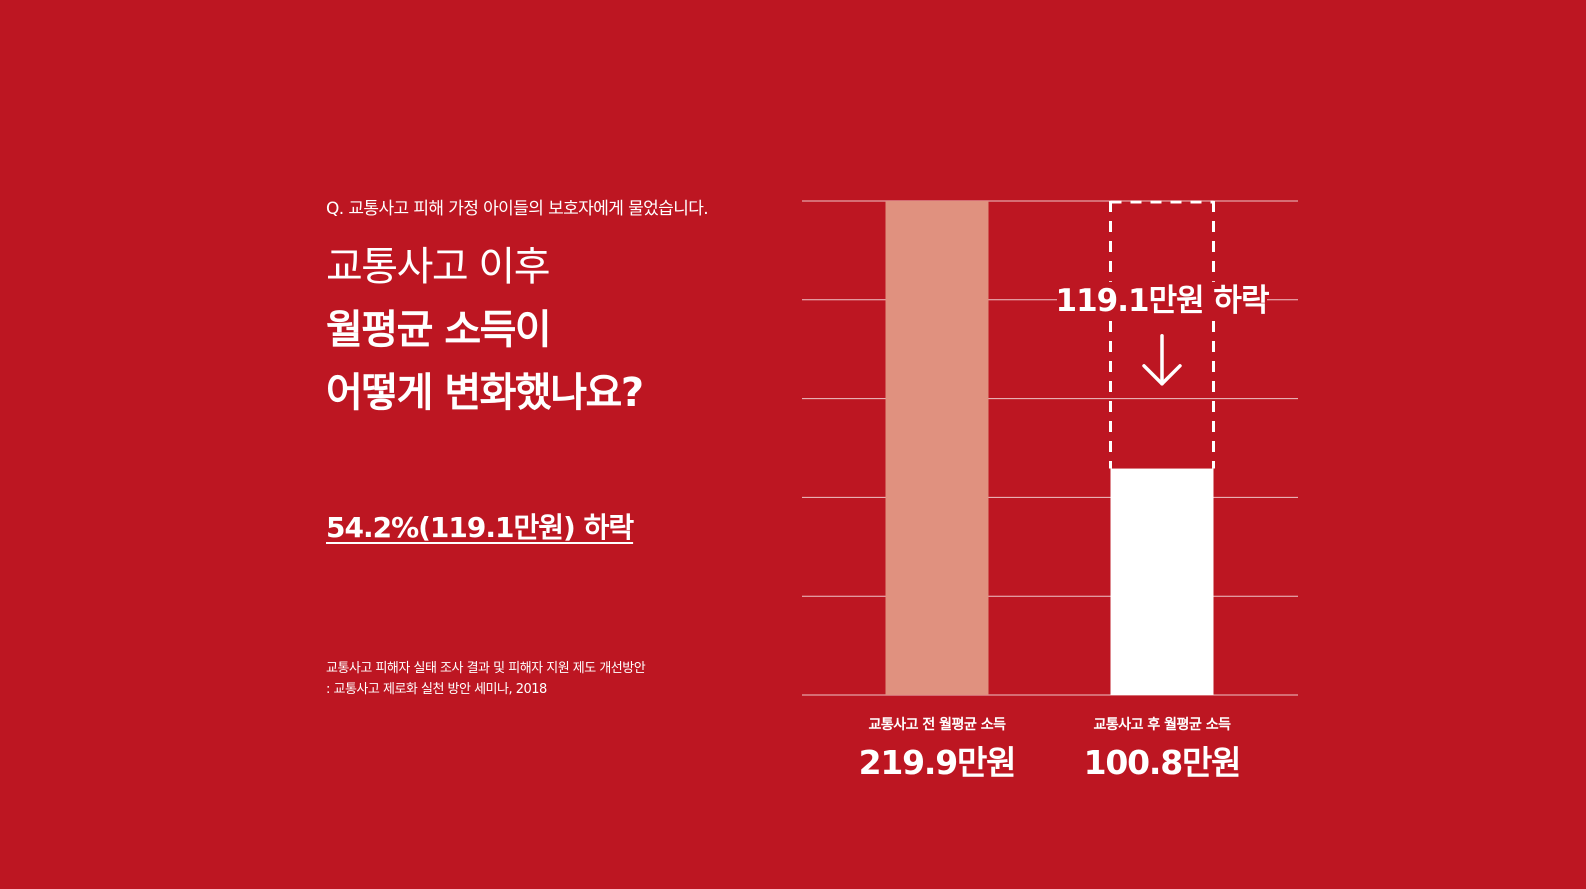 The height and width of the screenshot is (889, 1586). What do you see at coordinates (438, 267) in the screenshot?
I see `headline-line-1: 교통사고 이후` at bounding box center [438, 267].